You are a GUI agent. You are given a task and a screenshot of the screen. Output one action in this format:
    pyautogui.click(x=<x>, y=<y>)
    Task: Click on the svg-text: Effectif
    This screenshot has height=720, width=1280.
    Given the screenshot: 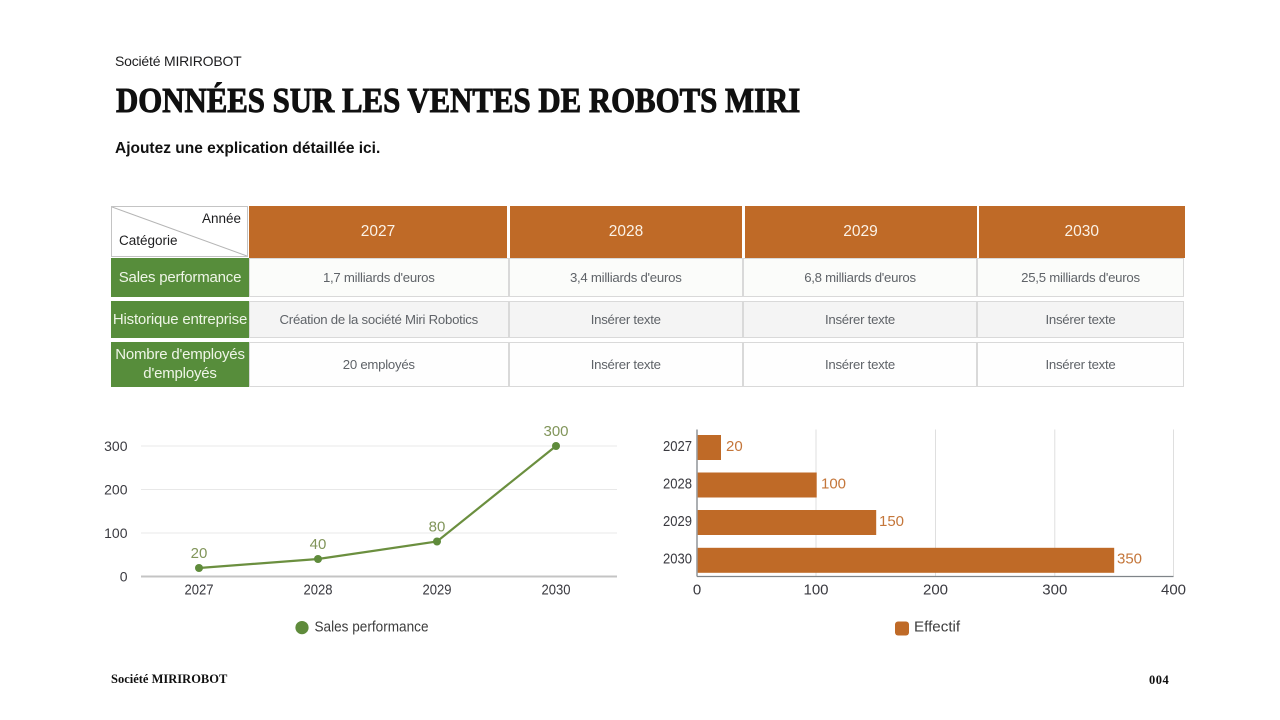 What is the action you would take?
    pyautogui.click(x=937, y=627)
    